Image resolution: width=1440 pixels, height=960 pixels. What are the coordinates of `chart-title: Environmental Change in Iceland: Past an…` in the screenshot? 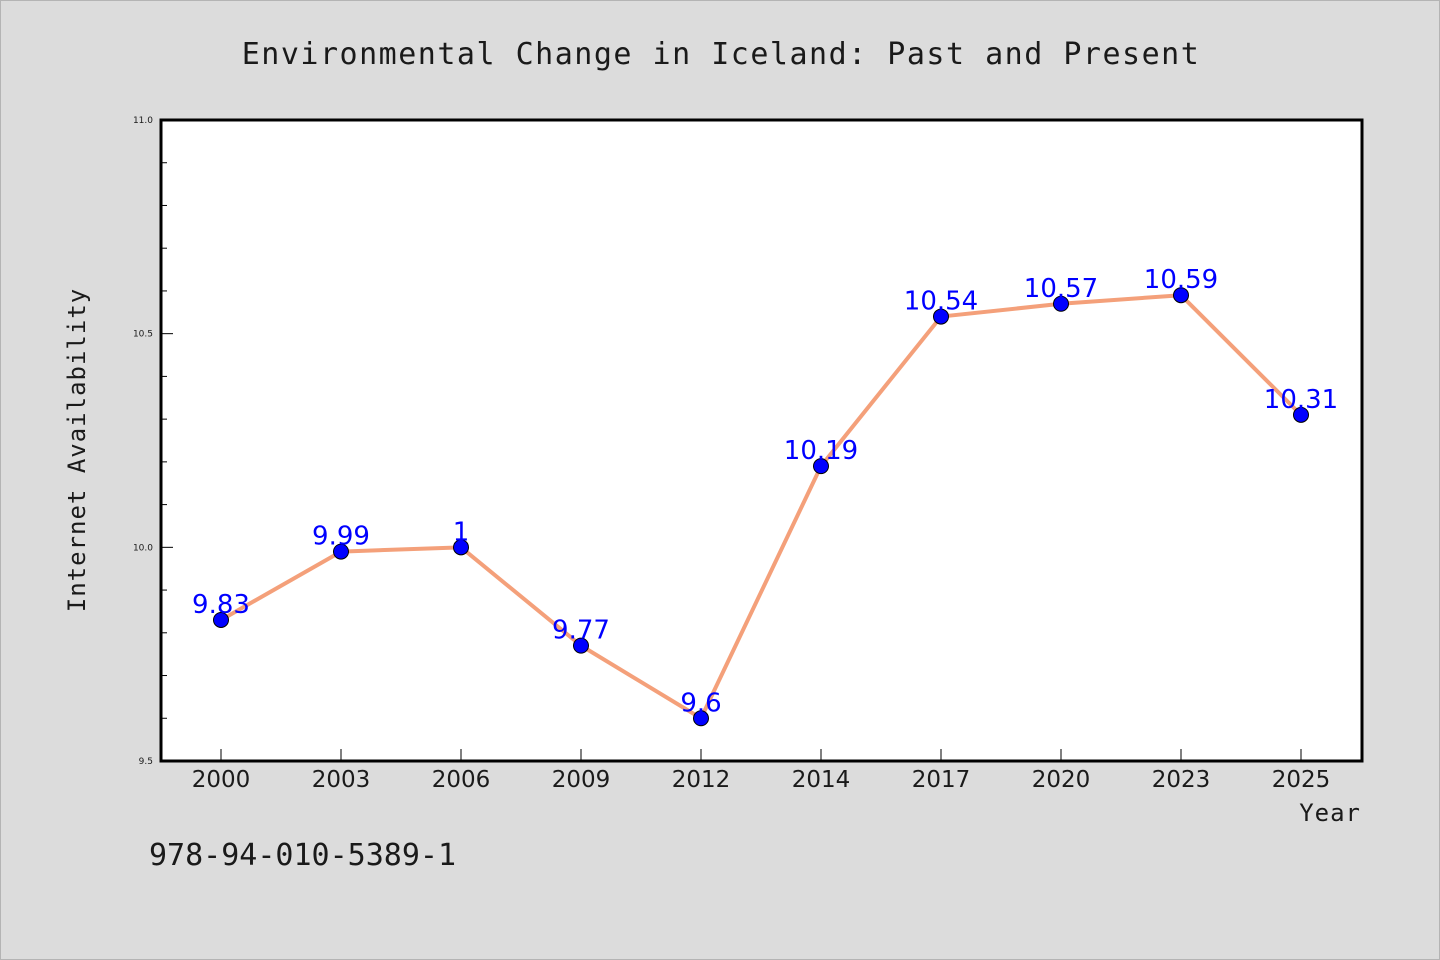 It's located at (721, 54).